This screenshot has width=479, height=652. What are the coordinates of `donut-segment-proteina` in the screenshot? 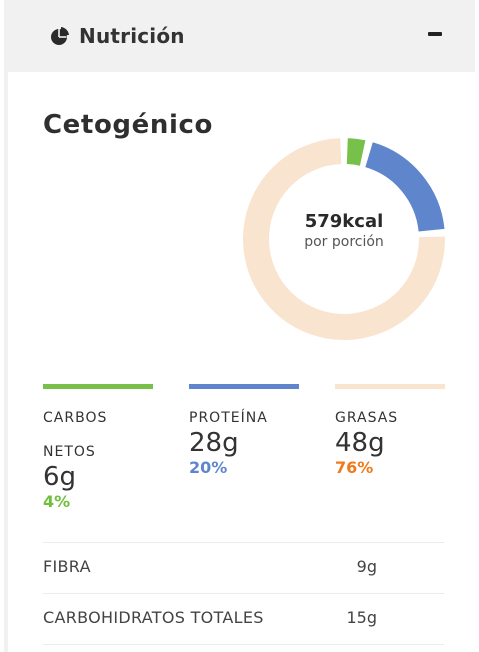 It's located at (404, 187).